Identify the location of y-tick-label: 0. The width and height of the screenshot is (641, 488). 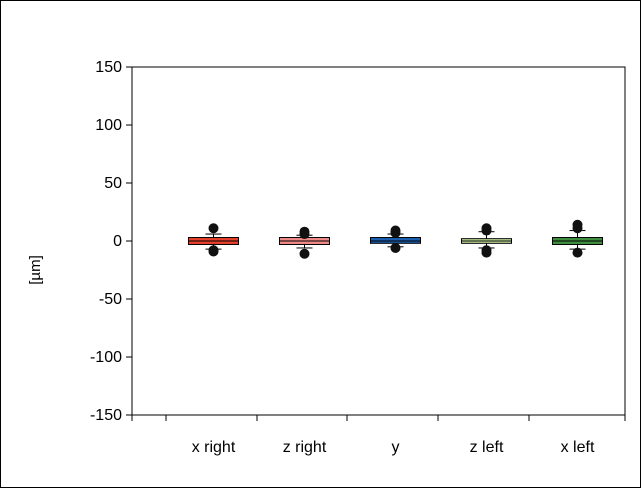
(117, 241).